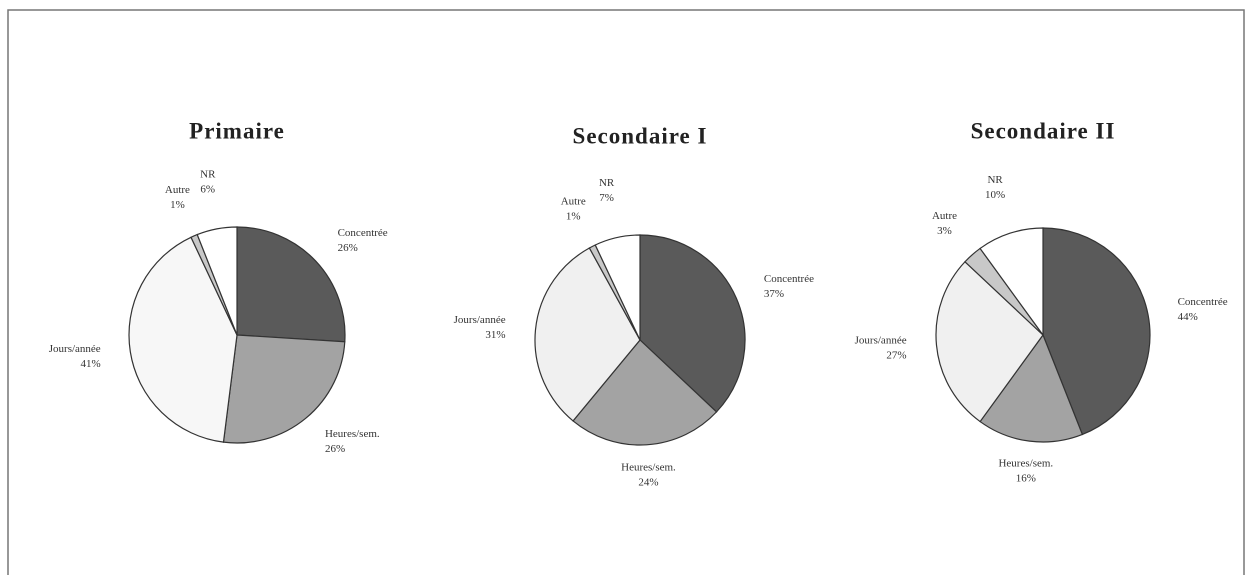  What do you see at coordinates (774, 294) in the screenshot?
I see `slice-value: 37%` at bounding box center [774, 294].